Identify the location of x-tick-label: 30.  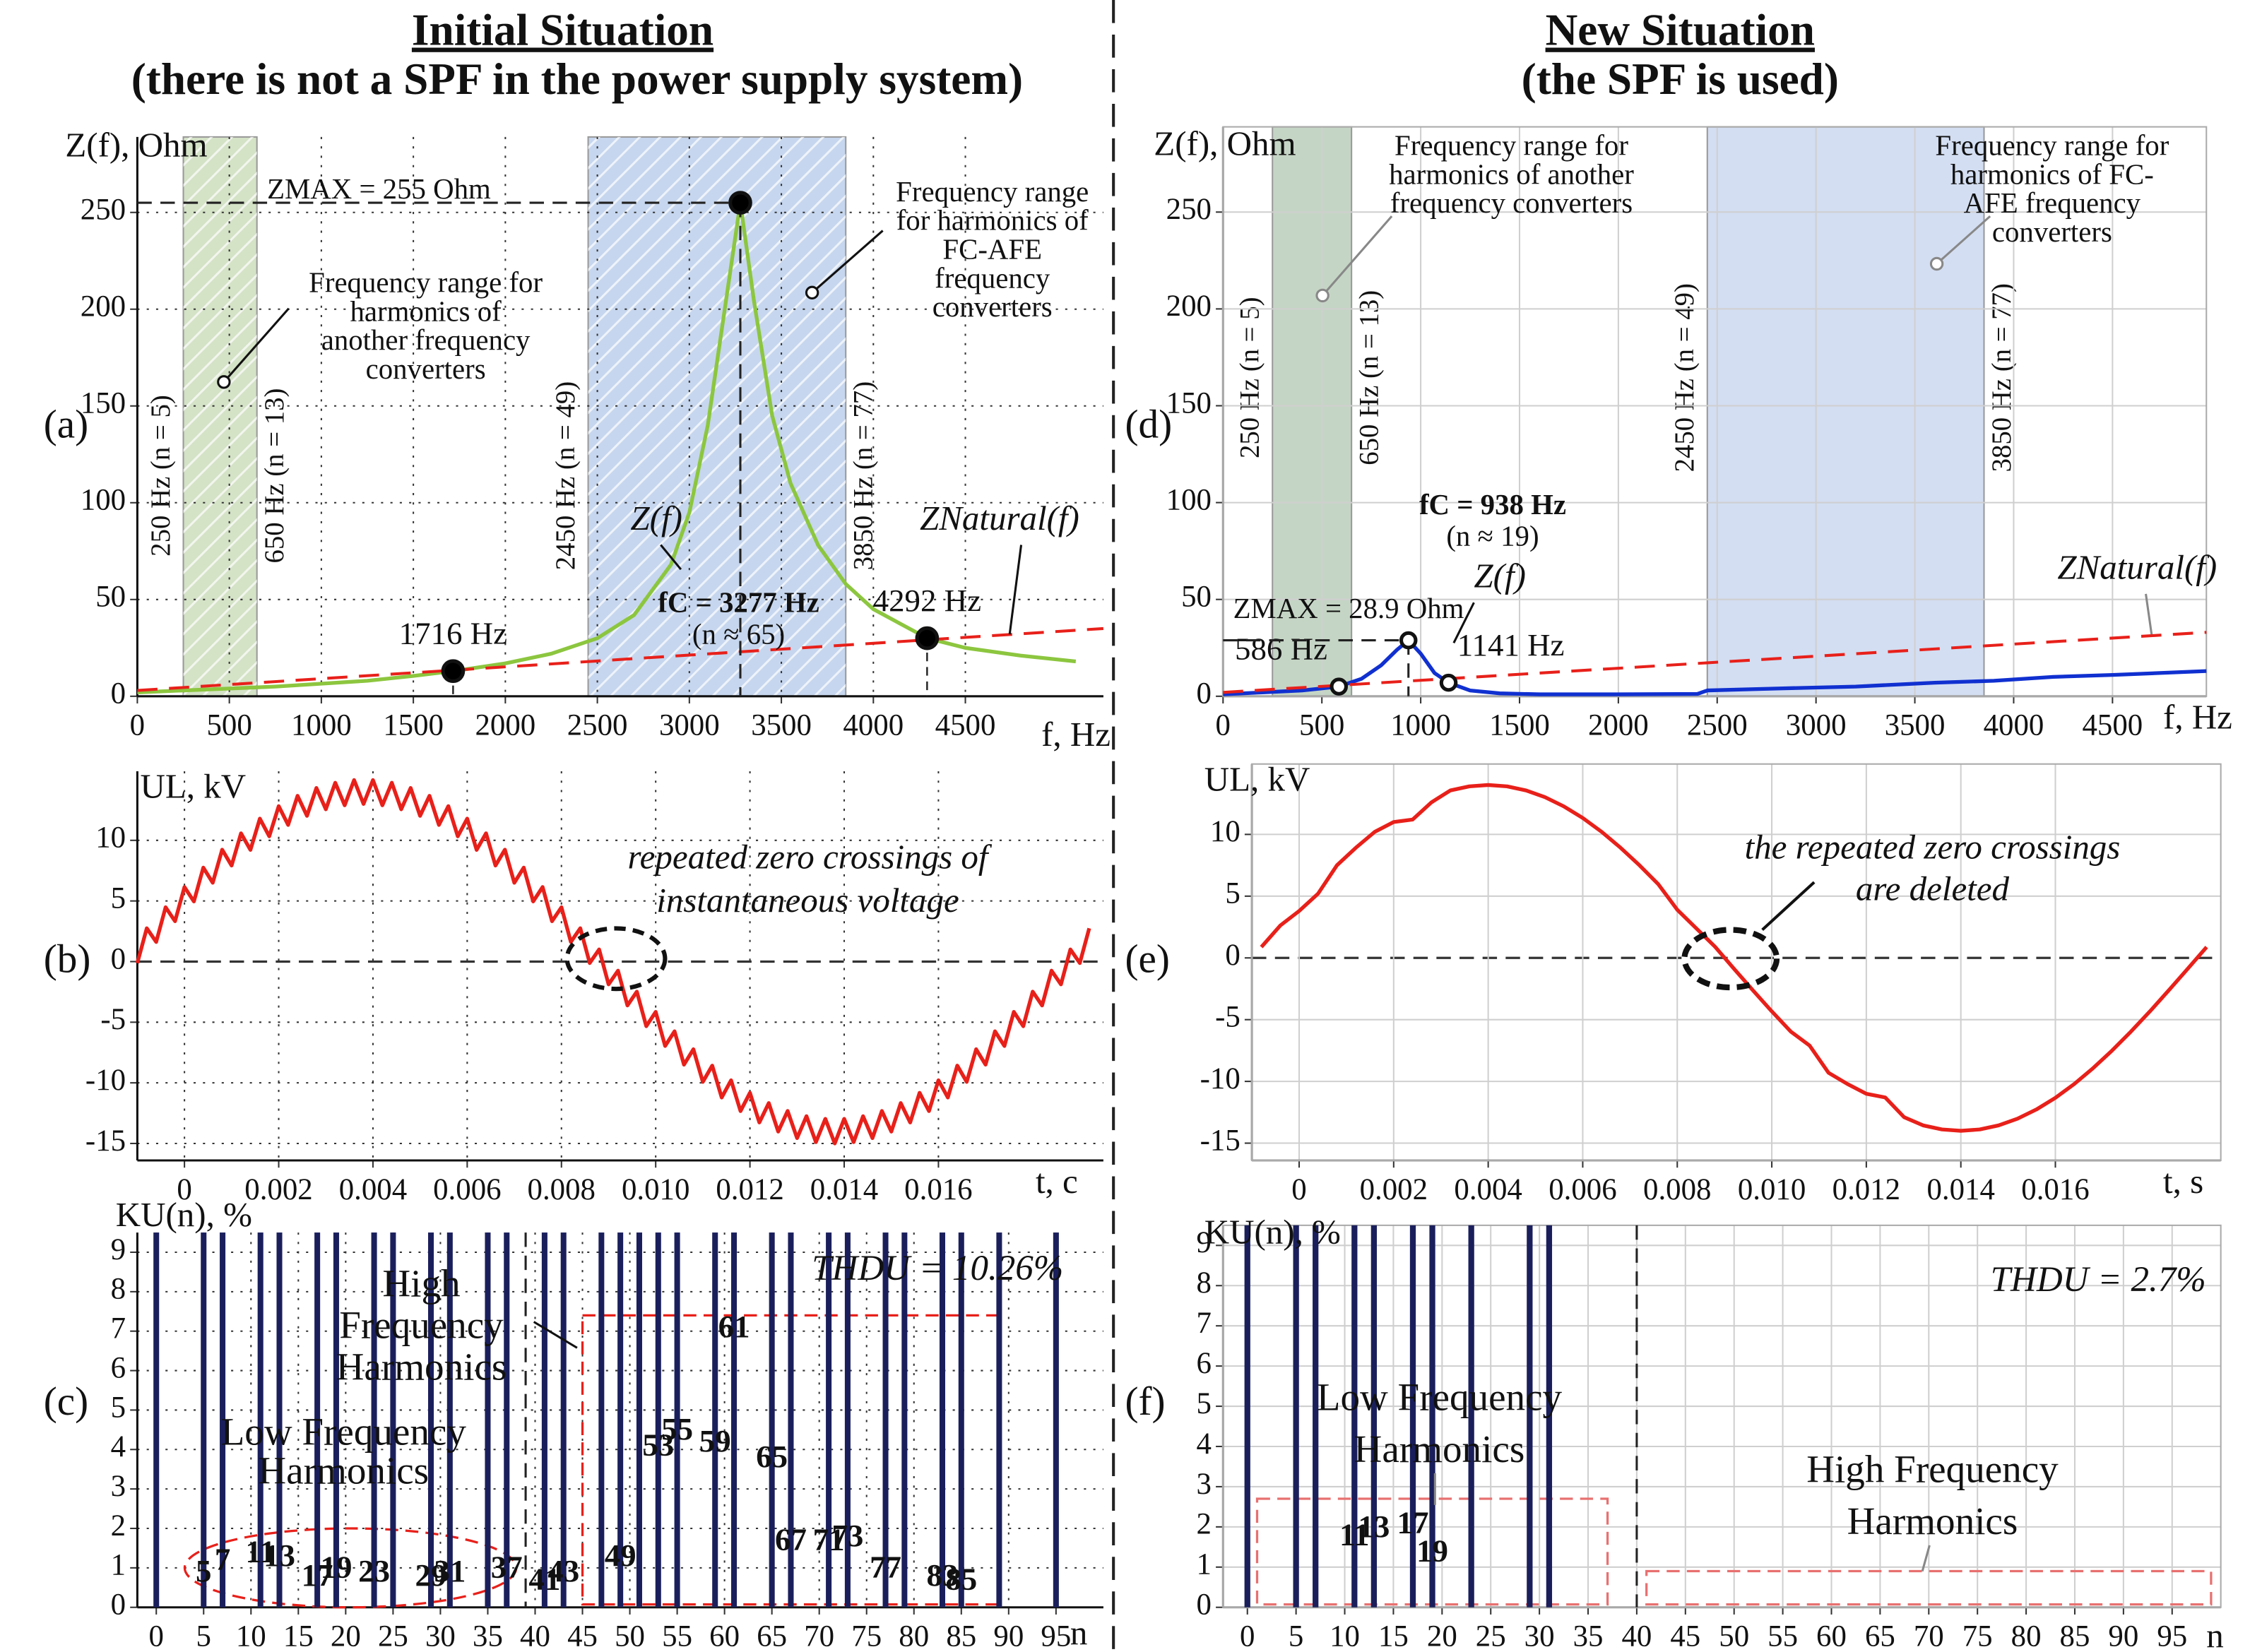
(1539, 1636).